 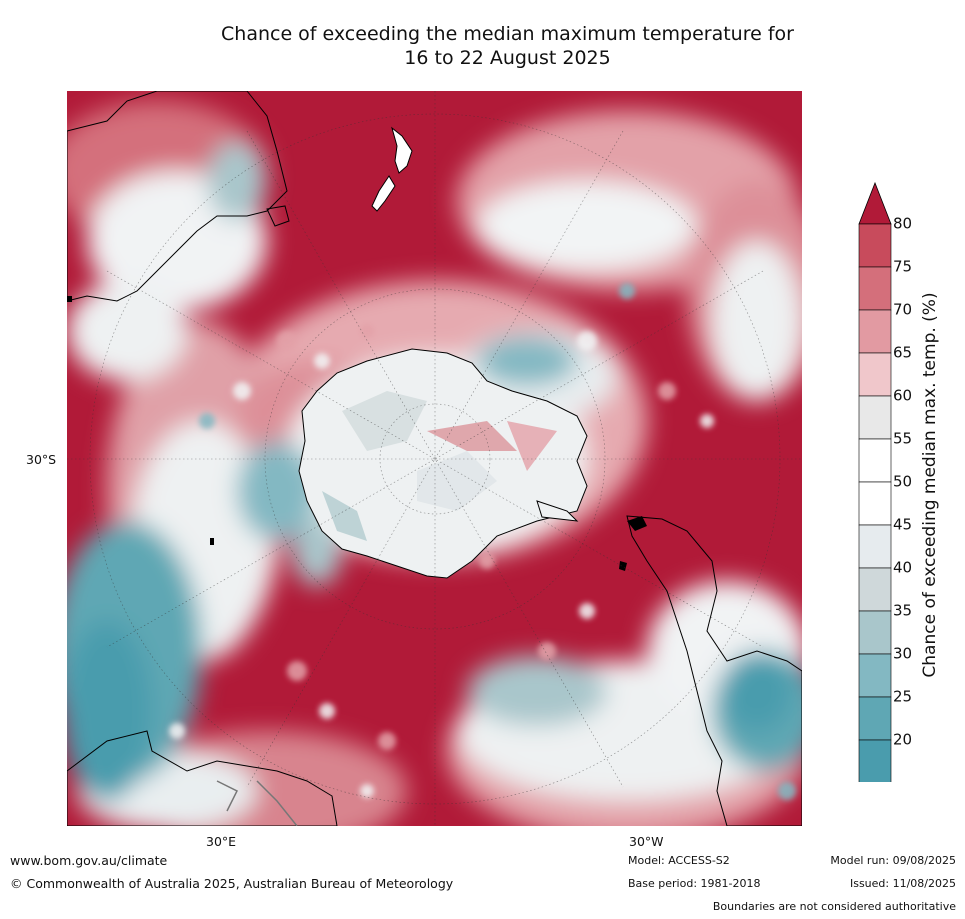 What do you see at coordinates (392, 169) in the screenshot?
I see `new-zealand` at bounding box center [392, 169].